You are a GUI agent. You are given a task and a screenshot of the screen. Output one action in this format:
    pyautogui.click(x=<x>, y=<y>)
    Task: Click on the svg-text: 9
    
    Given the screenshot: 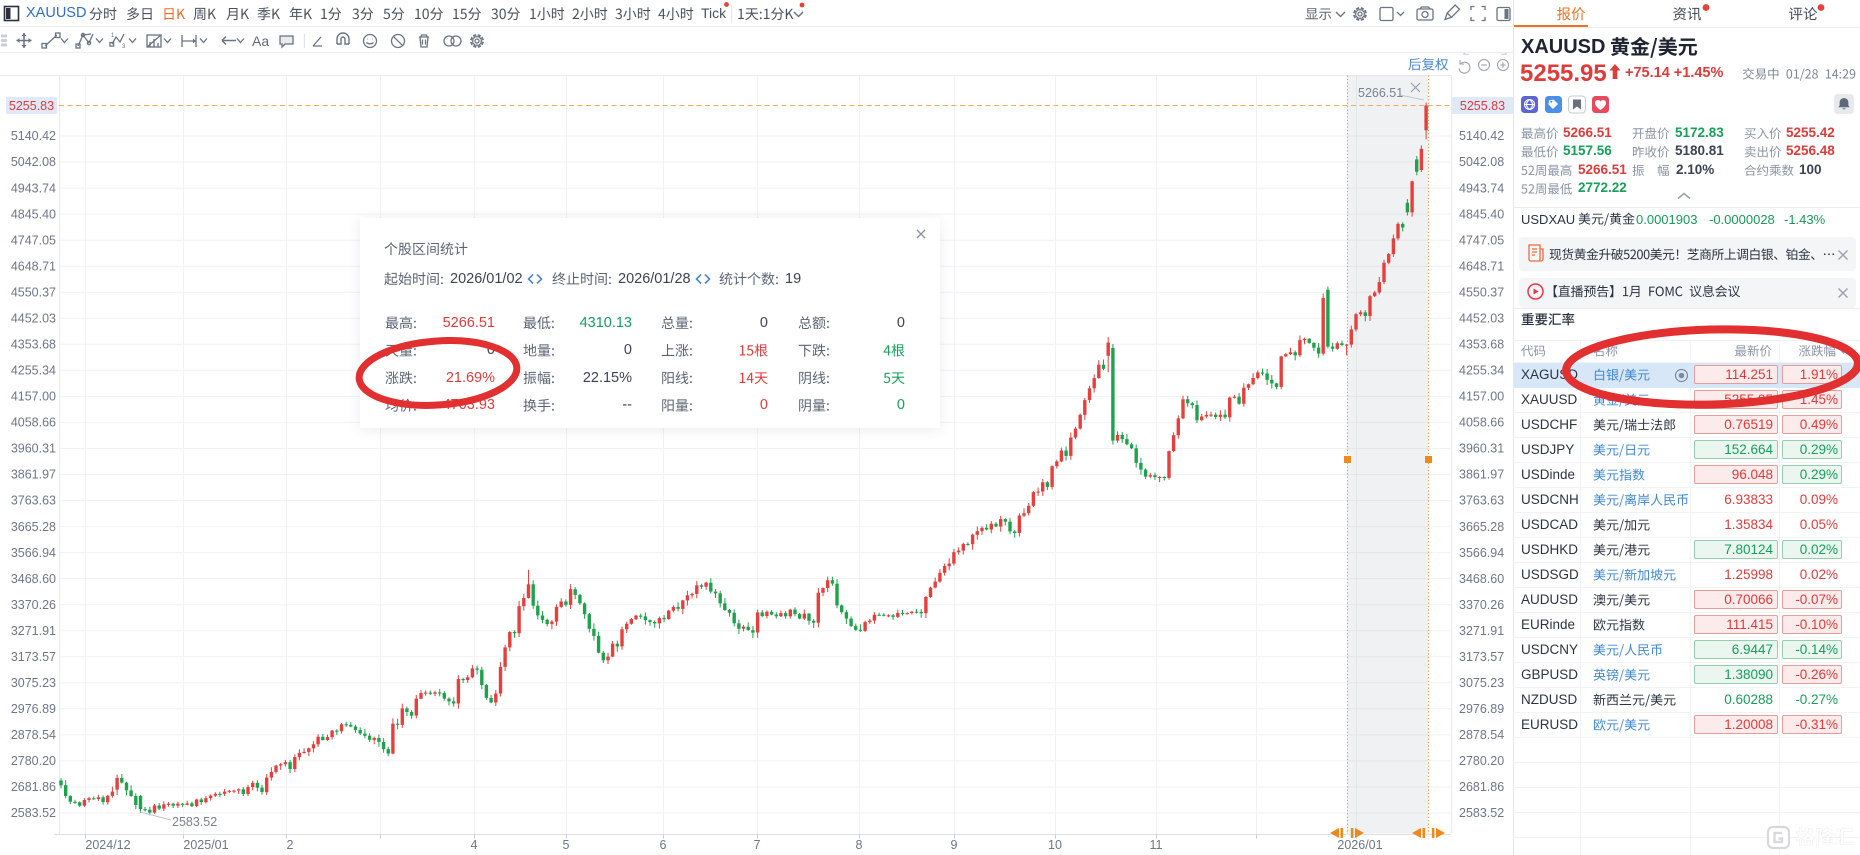 What is the action you would take?
    pyautogui.click(x=954, y=845)
    